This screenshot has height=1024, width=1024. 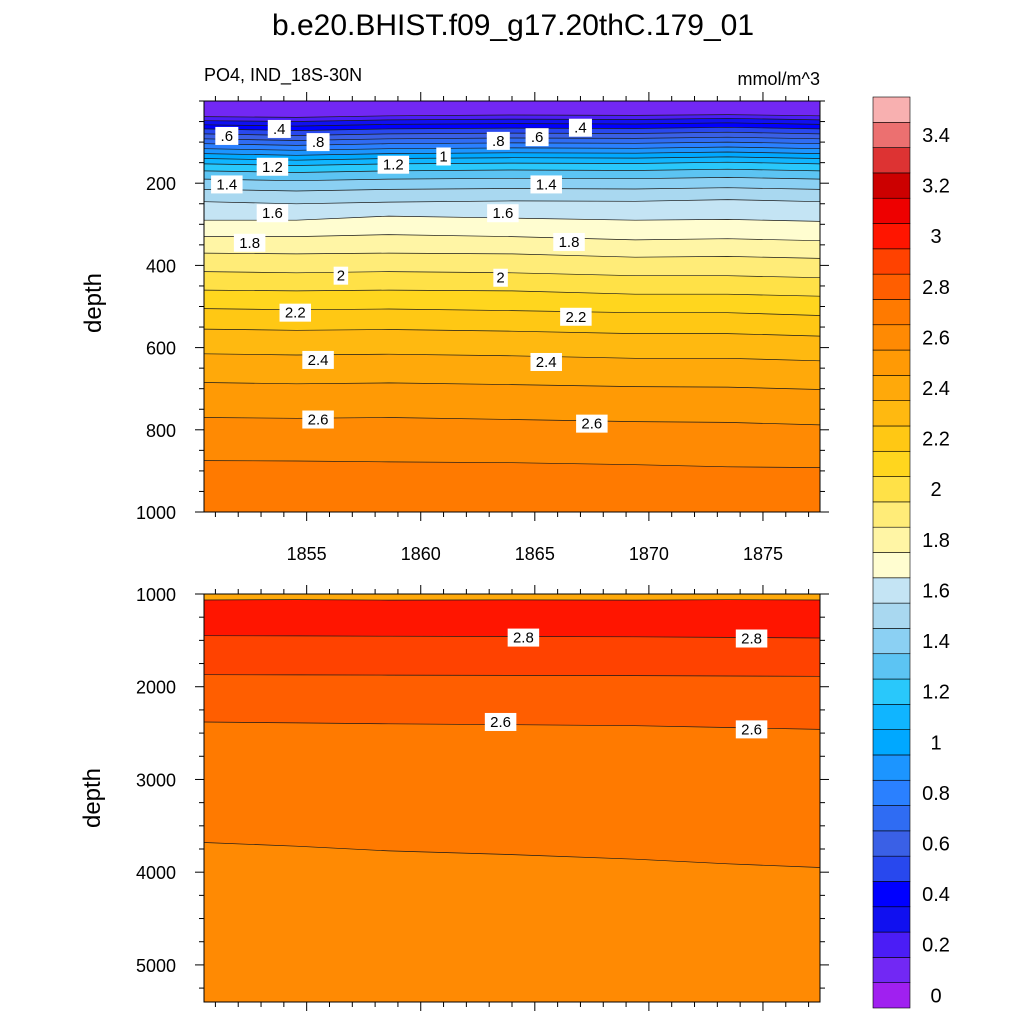 I want to click on y-tick-label: 1000, so click(x=156, y=513).